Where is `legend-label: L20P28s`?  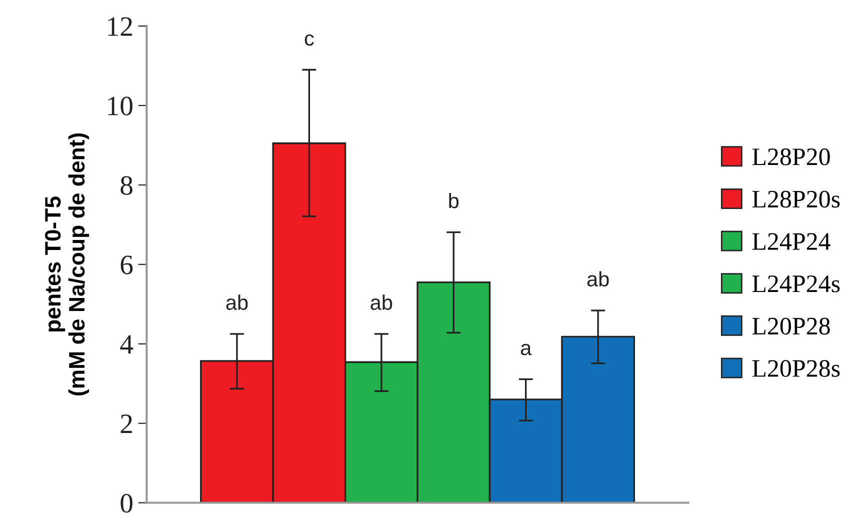
legend-label: L20P28s is located at coordinates (796, 368).